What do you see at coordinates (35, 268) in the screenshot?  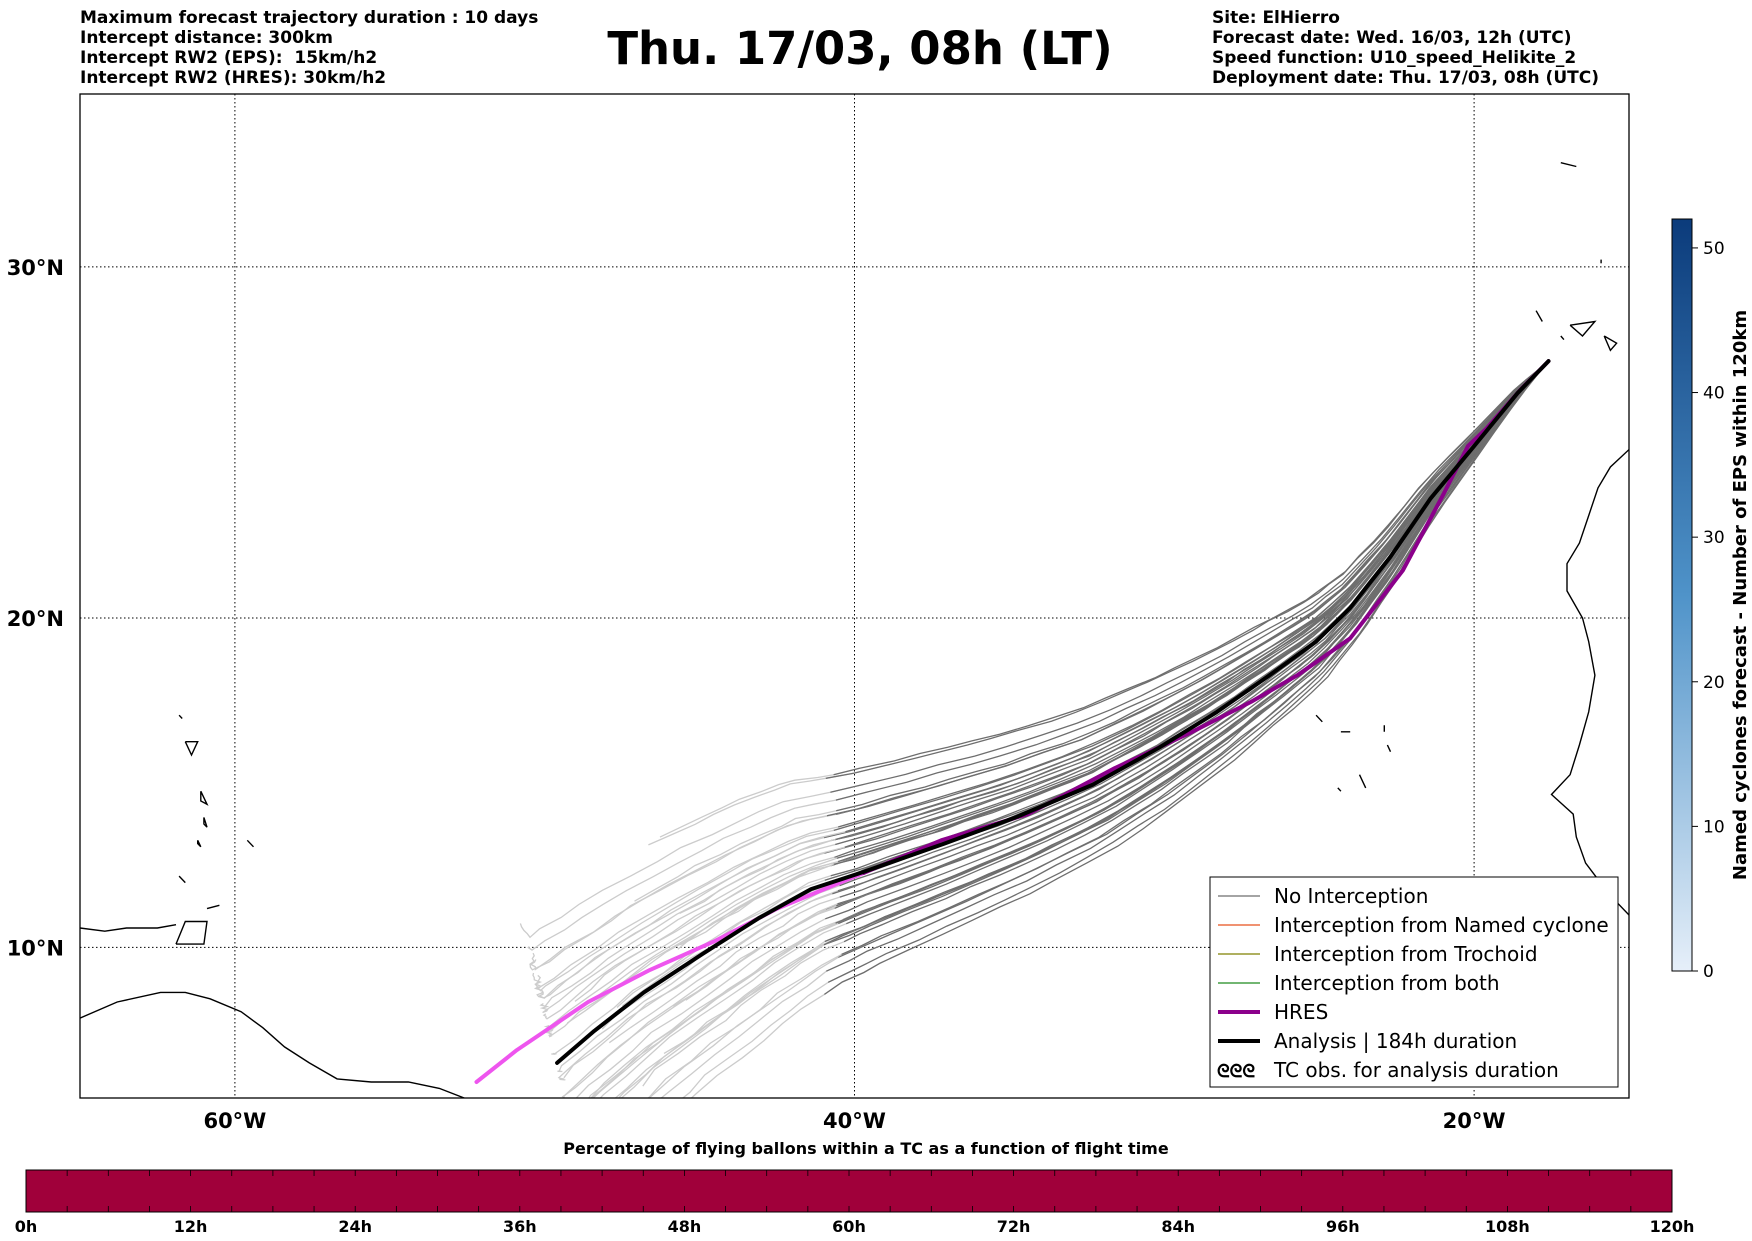 I see `lat-tick-label: 30°N` at bounding box center [35, 268].